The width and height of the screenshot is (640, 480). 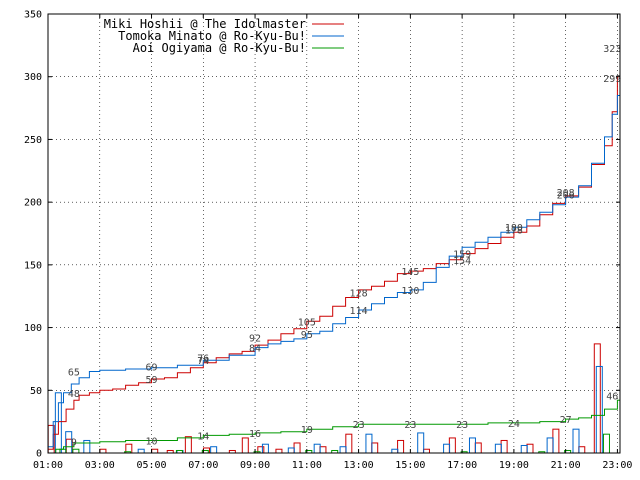 What do you see at coordinates (514, 231) in the screenshot?
I see `data-label: 178` at bounding box center [514, 231].